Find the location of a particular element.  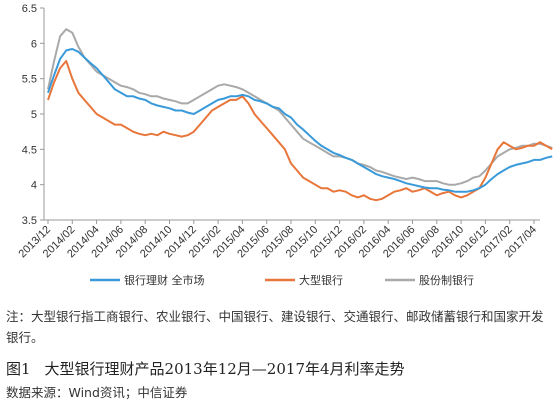

y-tick-label: 5 is located at coordinates (34, 115).